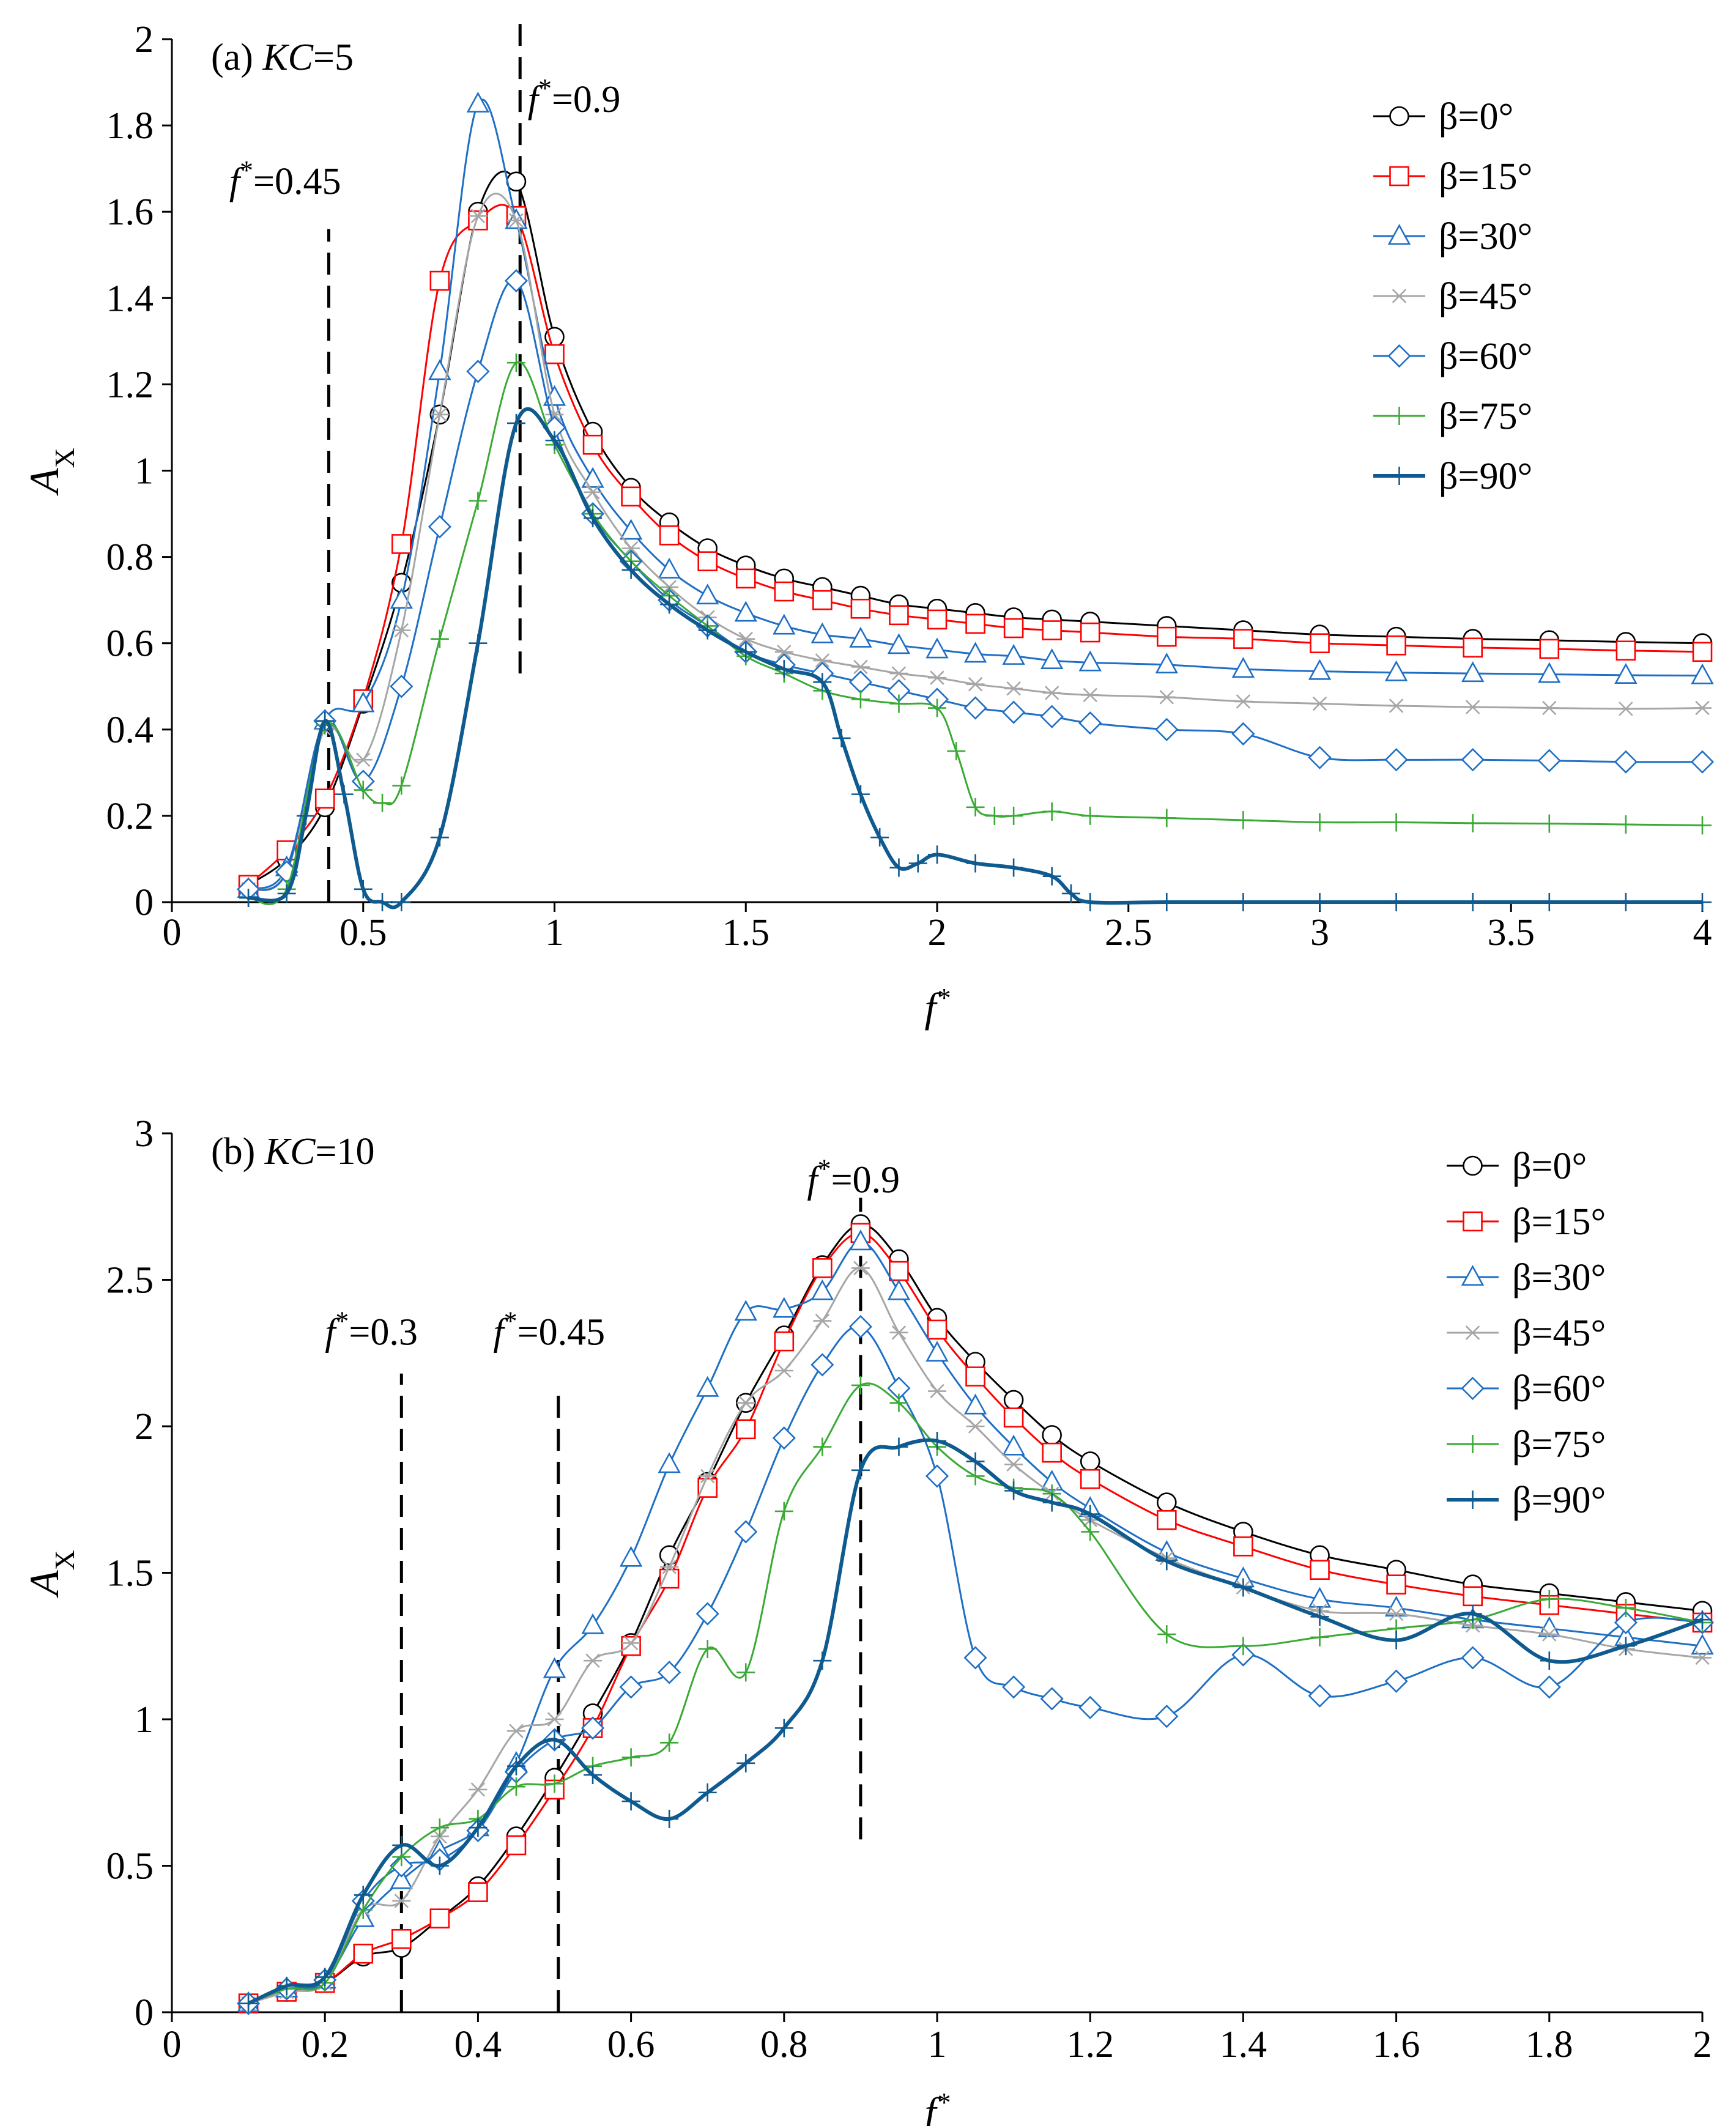 Image resolution: width=1736 pixels, height=2126 pixels. Describe the element at coordinates (478, 2045) in the screenshot. I see `x-tick-label: 0.4` at that location.